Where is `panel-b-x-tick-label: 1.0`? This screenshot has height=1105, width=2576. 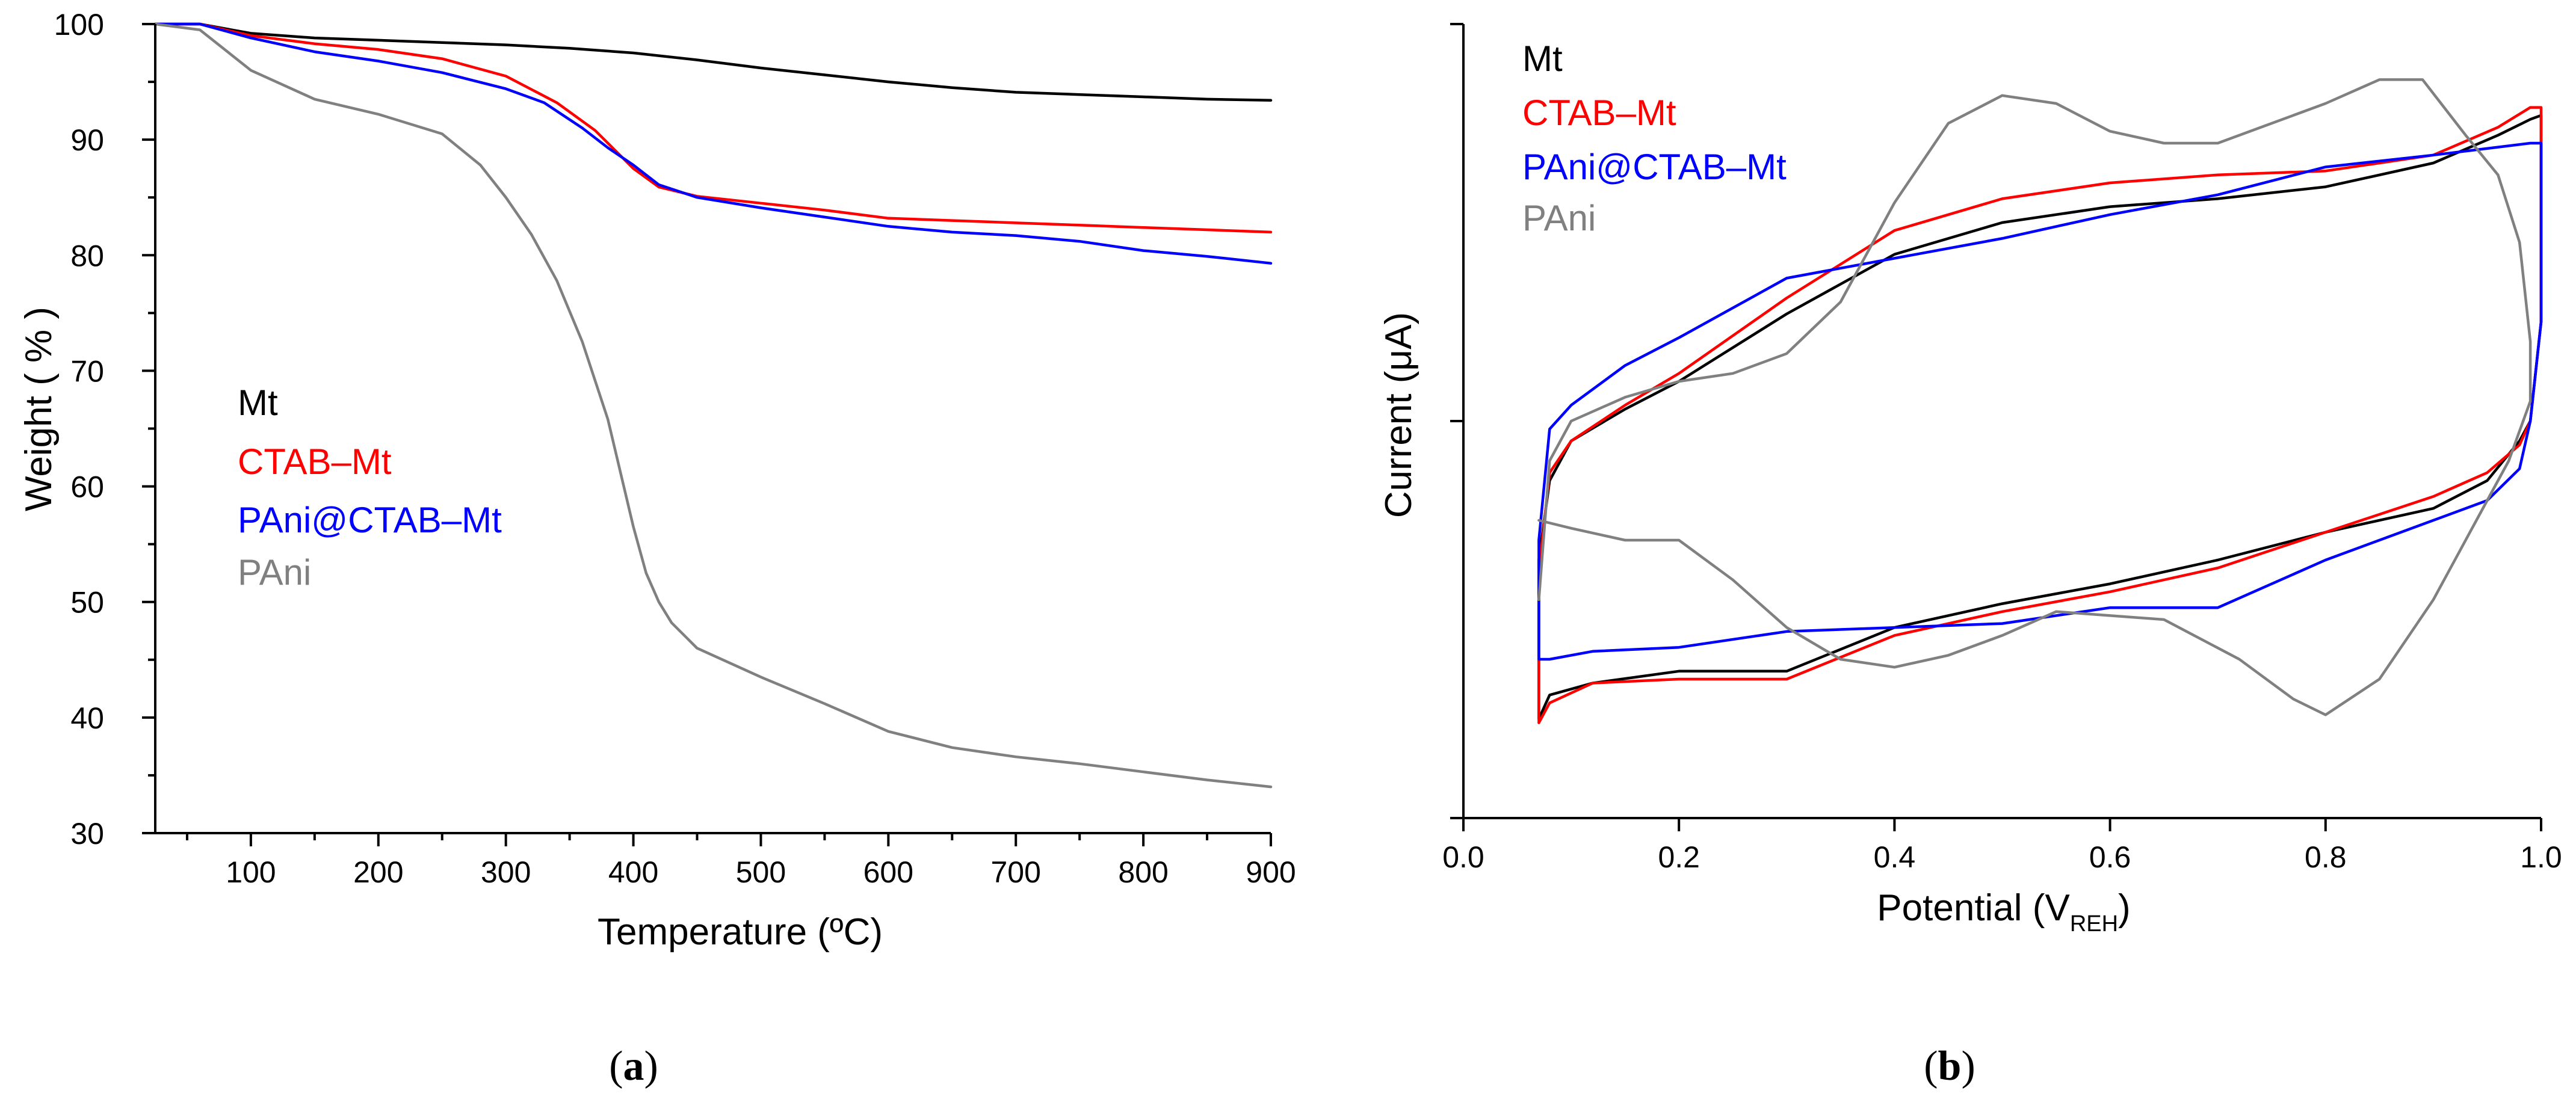
panel-b-x-tick-label: 1.0 is located at coordinates (2541, 857).